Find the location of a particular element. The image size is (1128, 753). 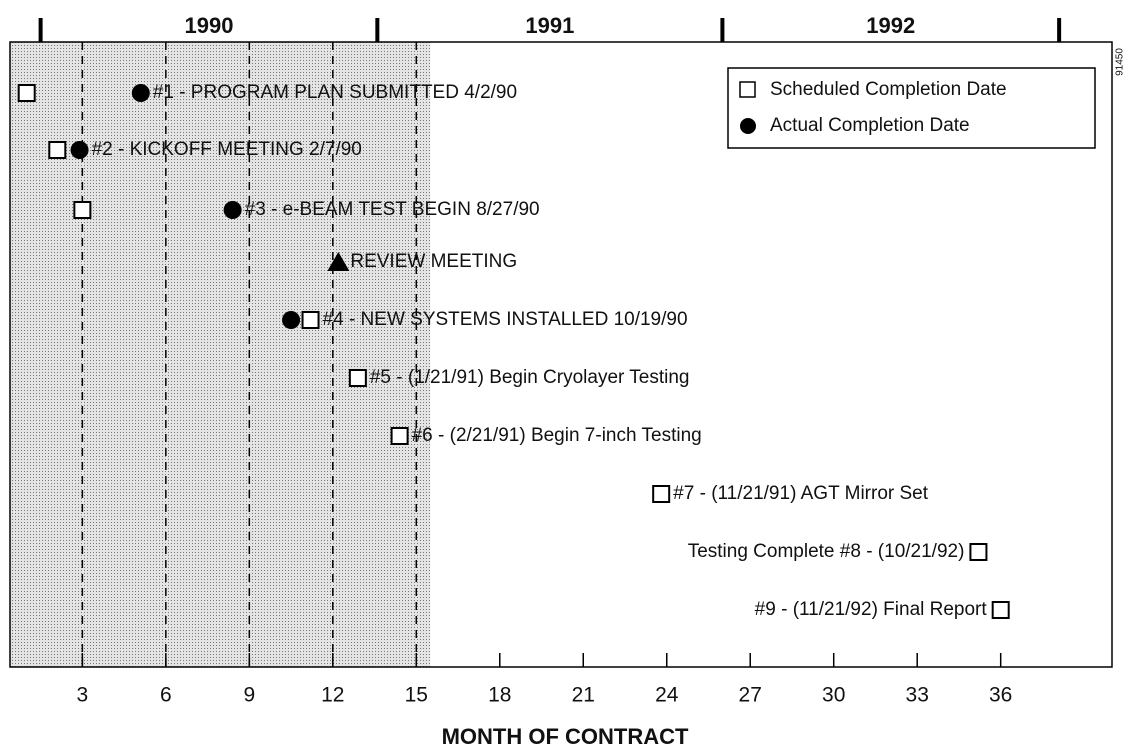

milestone-label: #4 - NEW SYSTEMS INSTALLED 10/19/90 is located at coordinates (505, 319).